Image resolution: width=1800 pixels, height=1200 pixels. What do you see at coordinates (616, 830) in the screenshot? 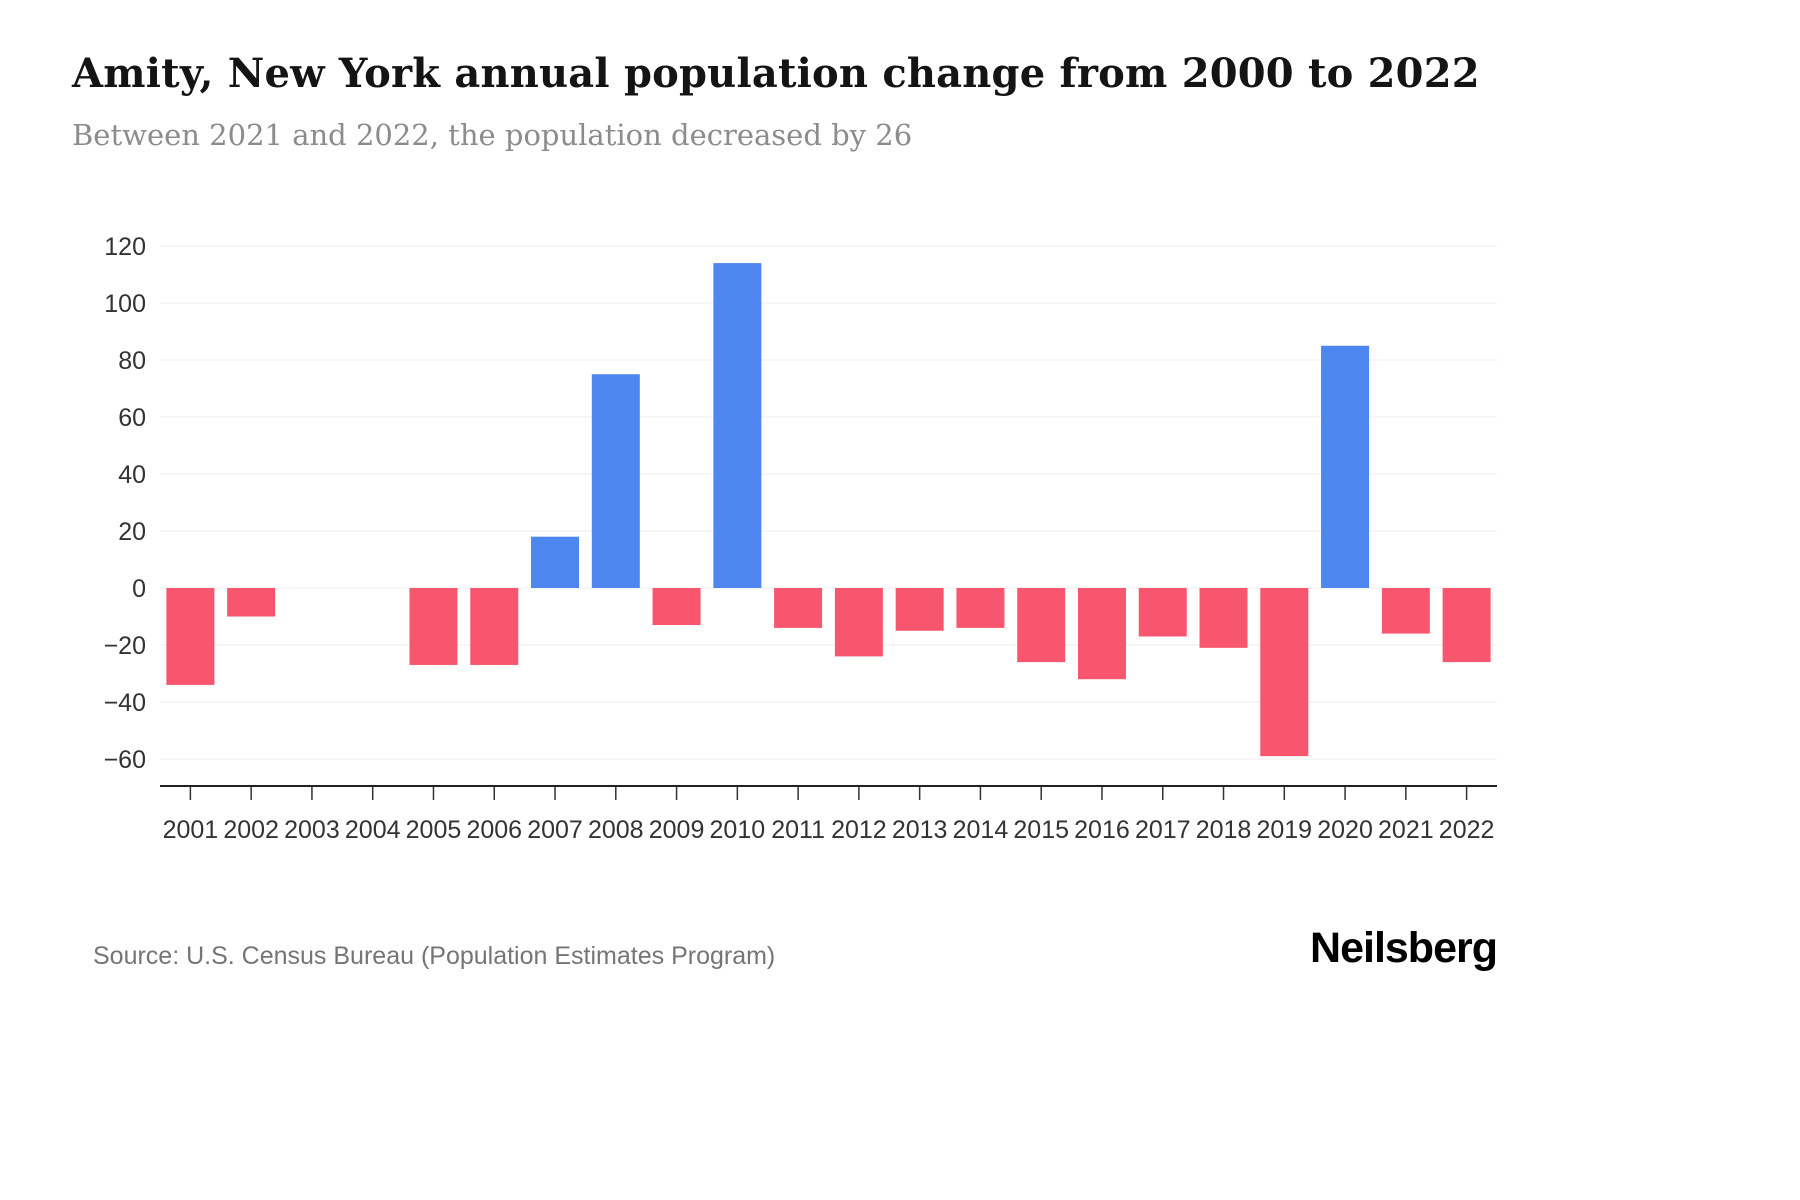
I see `x-tick-label: 2008` at bounding box center [616, 830].